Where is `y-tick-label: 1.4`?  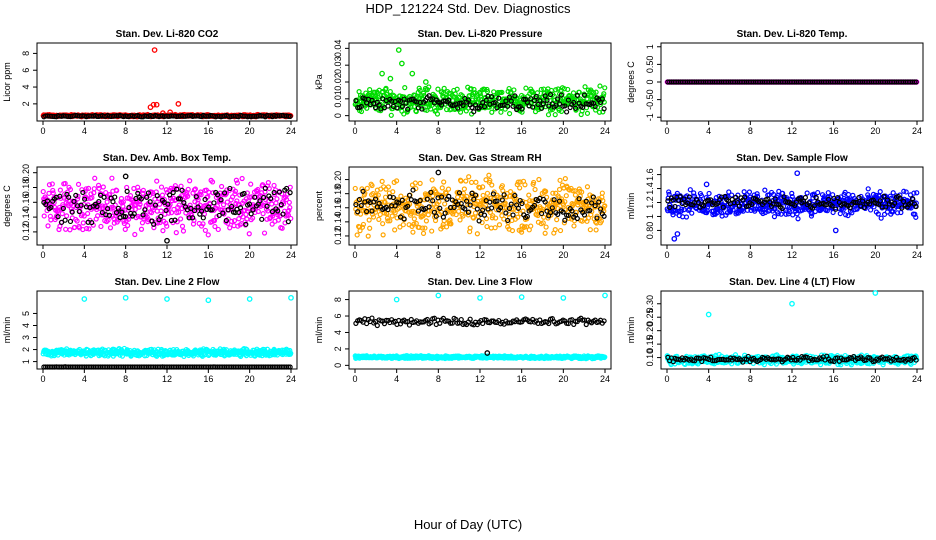
y-tick-label: 1.4 is located at coordinates (650, 188).